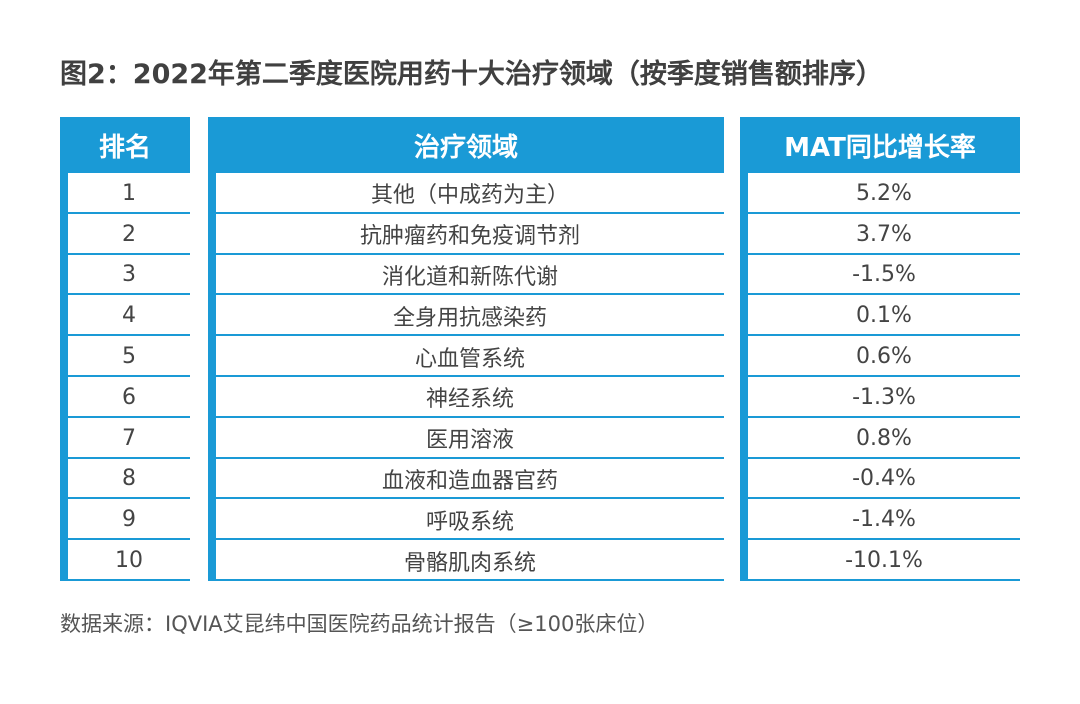  I want to click on table-cell: 呼吸系统, so click(469, 522).